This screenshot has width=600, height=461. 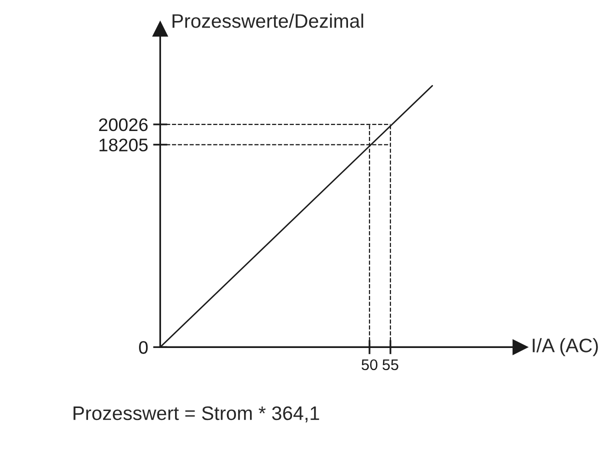 I want to click on y-axis-title: Prozesswerte/Dezimal, so click(x=268, y=21).